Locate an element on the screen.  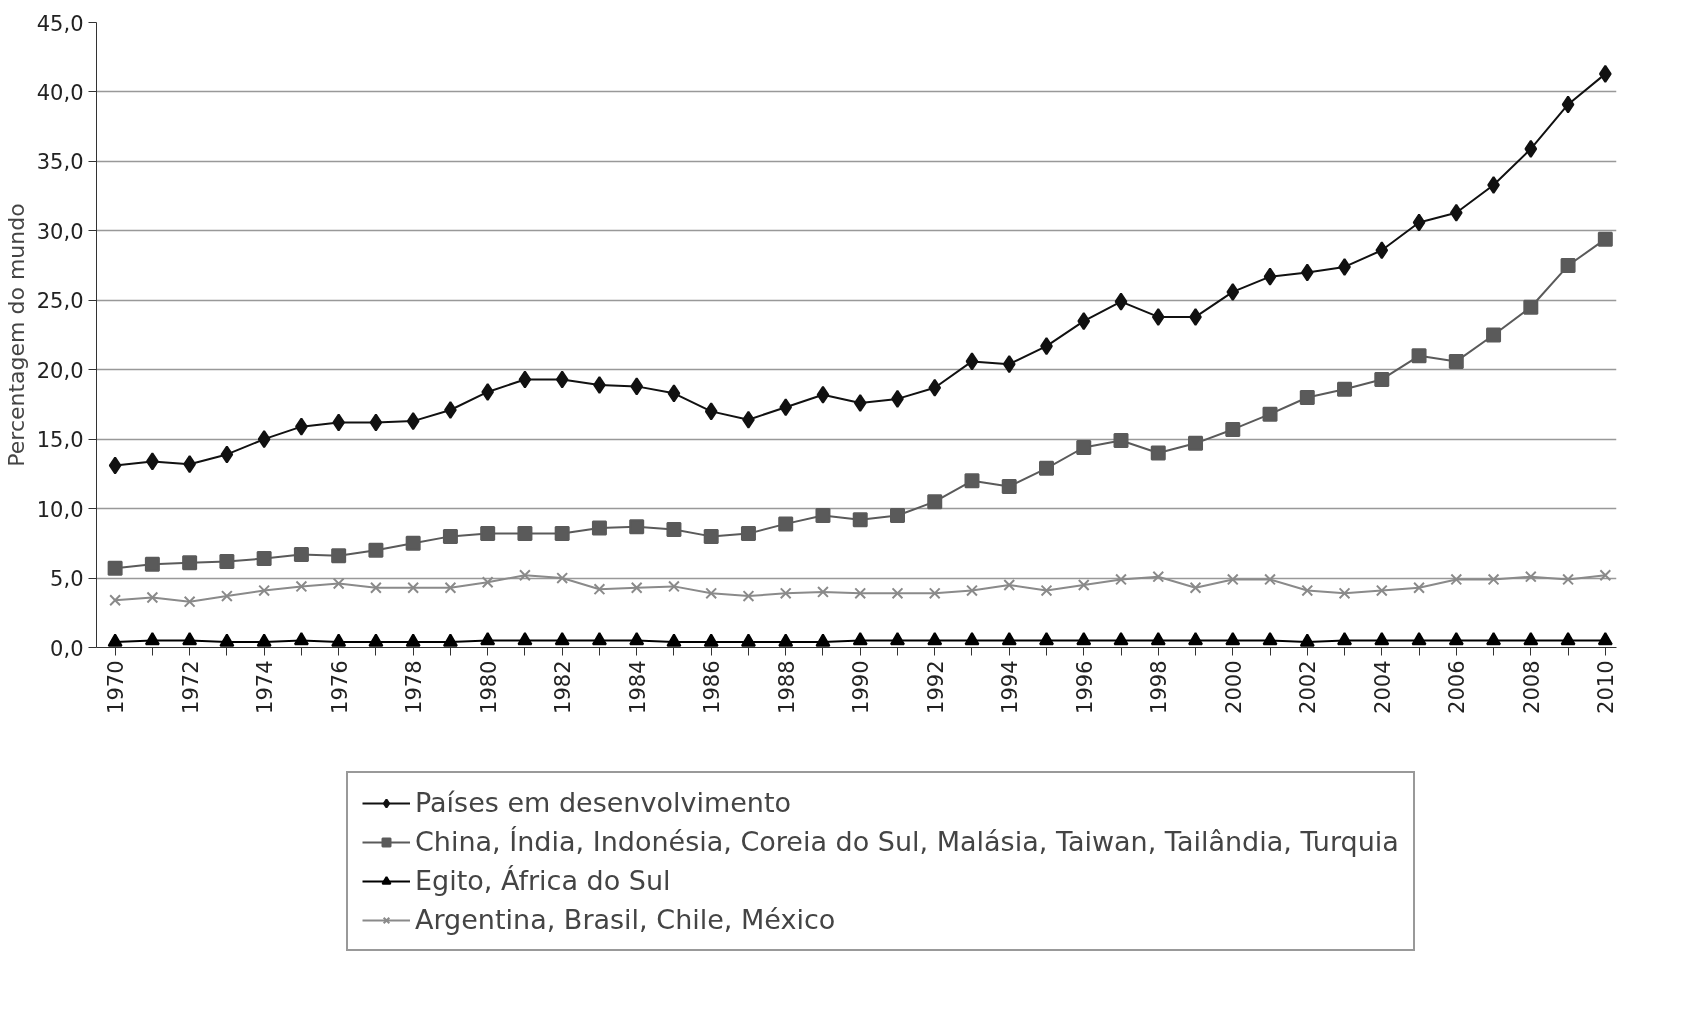
x-tick-label: 2008 is located at coordinates (1531, 687).